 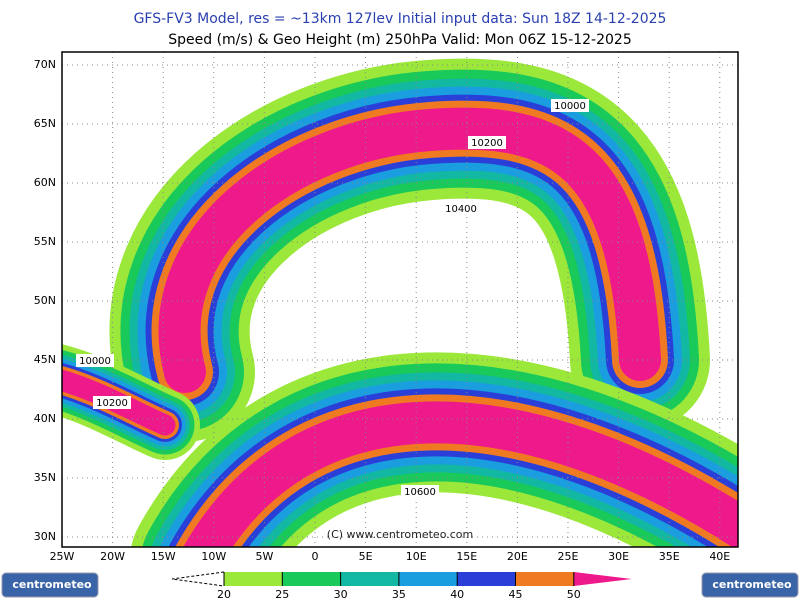 I want to click on colorbar: 20 25 30 35 40 45 50, so click(x=401, y=585).